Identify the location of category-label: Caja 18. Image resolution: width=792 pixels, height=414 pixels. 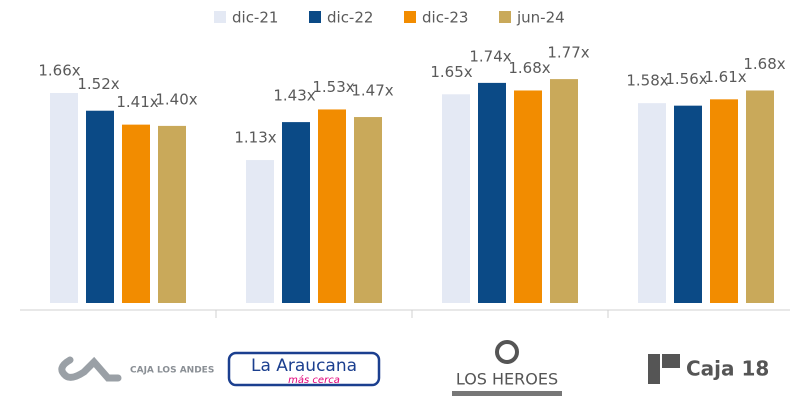
(727, 369).